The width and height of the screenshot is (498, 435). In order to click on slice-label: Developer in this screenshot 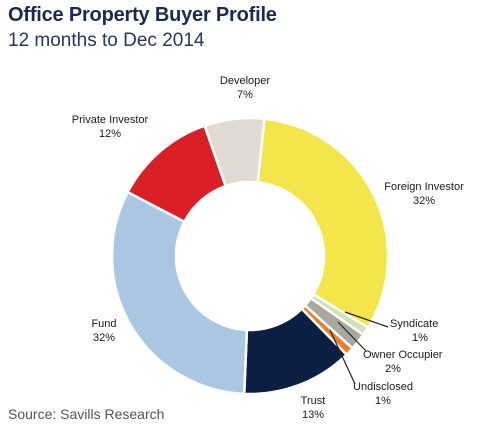, I will do `click(245, 81)`.